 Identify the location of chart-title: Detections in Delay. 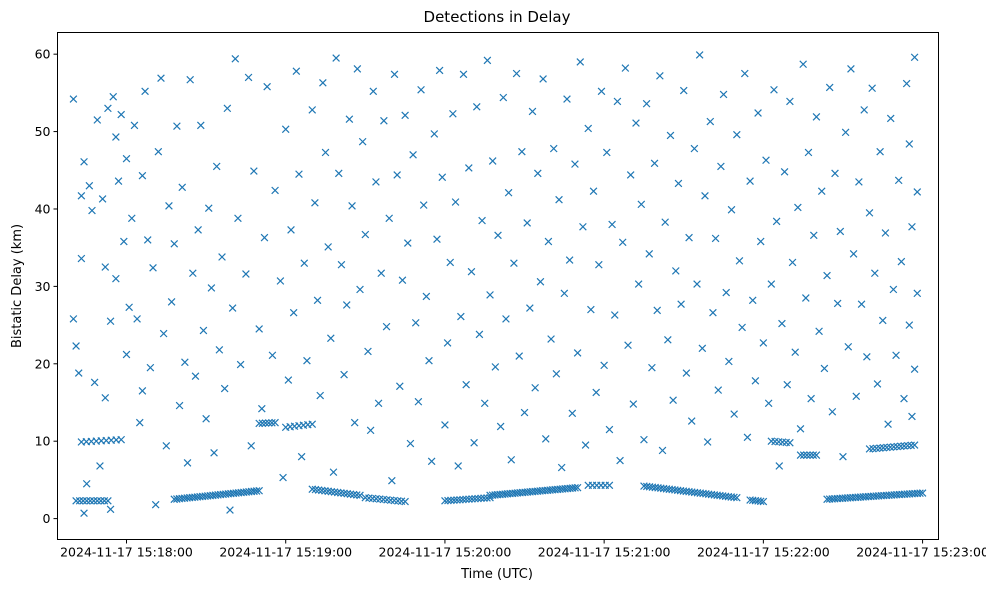
(497, 17).